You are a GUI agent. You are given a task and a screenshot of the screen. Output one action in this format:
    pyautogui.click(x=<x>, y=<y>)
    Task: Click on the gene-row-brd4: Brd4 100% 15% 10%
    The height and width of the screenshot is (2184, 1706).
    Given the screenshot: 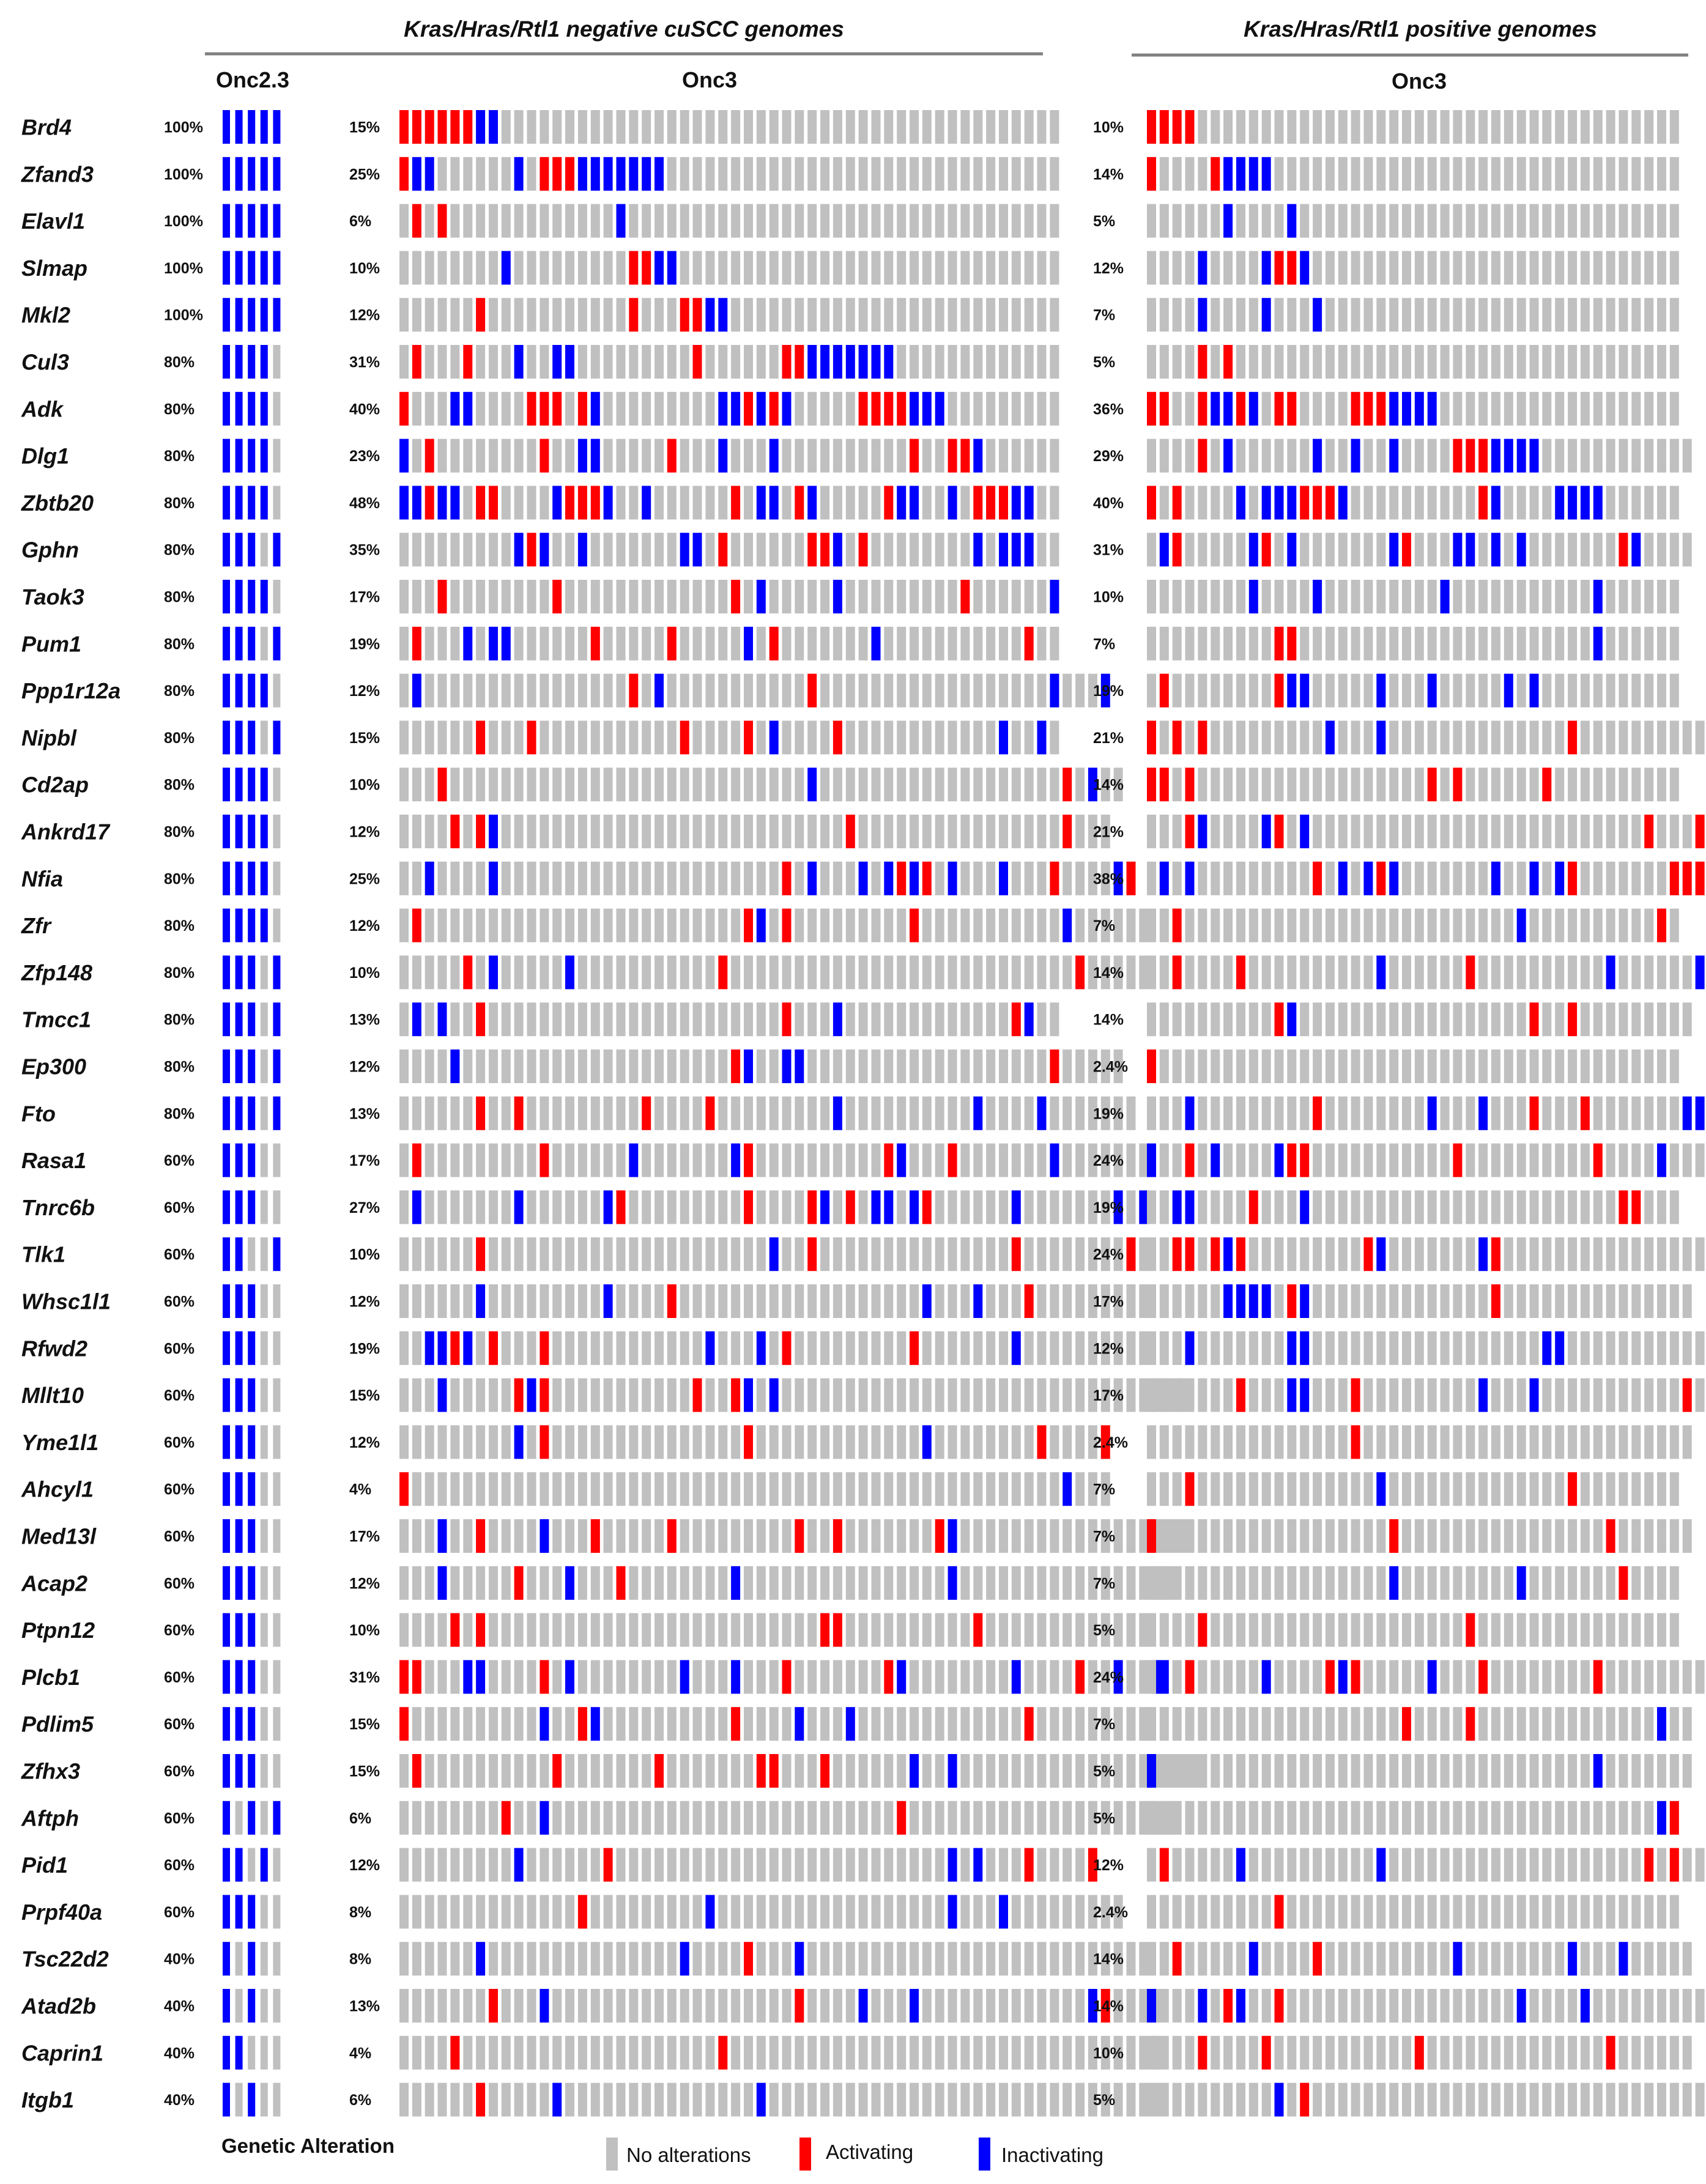 What is the action you would take?
    pyautogui.click(x=850, y=127)
    